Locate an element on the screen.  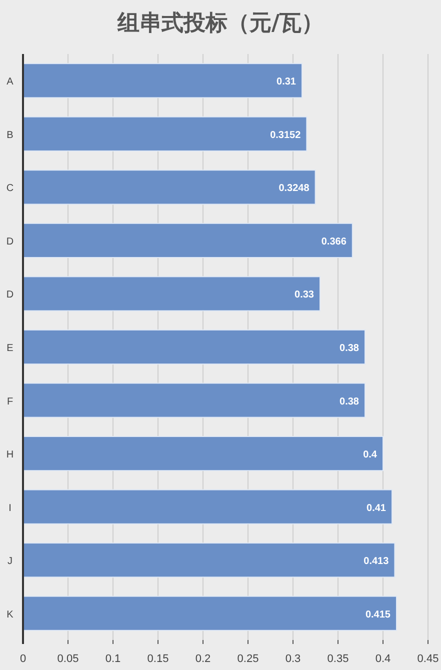
y-tick-label: K is located at coordinates (10, 614).